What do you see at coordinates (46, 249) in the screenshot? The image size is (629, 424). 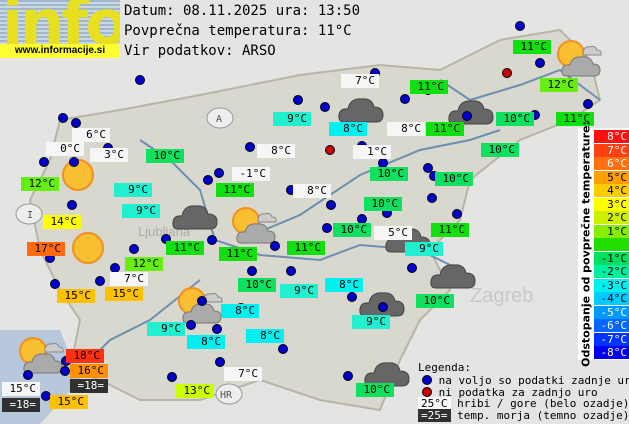 I see `station-temperature-label: 17°C` at bounding box center [46, 249].